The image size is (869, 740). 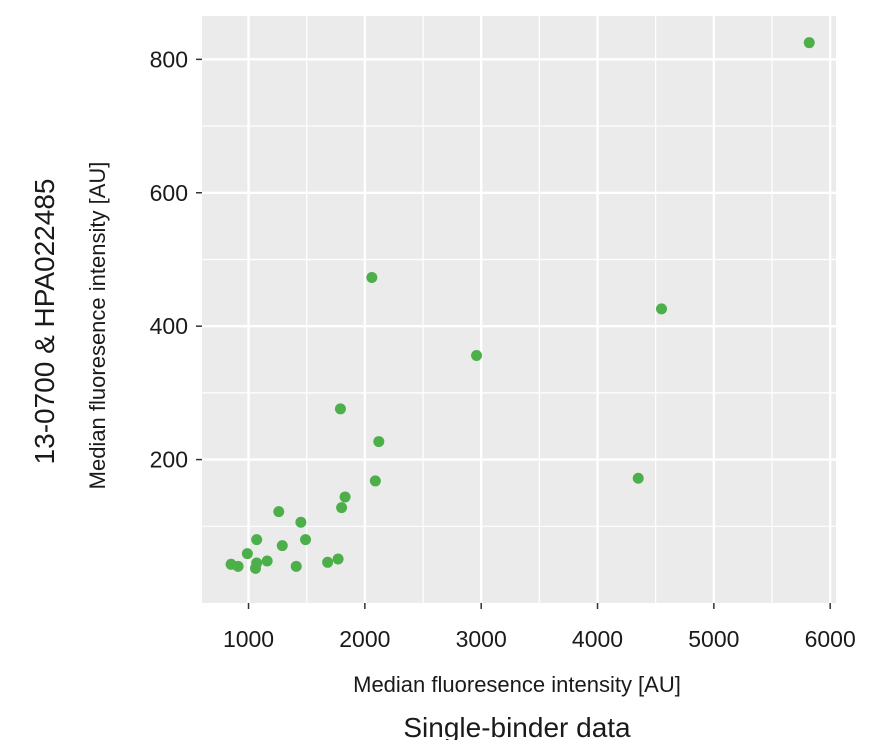 What do you see at coordinates (539, 627) in the screenshot?
I see `x-axis-ticks: 1000 2000 3000 4000 5000 6000` at bounding box center [539, 627].